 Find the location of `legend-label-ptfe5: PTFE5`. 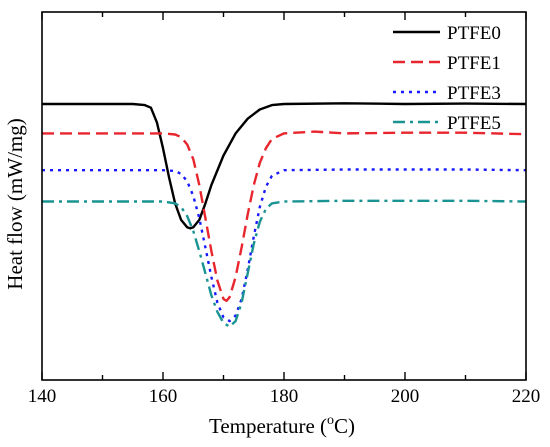

legend-label-ptfe5: PTFE5 is located at coordinates (474, 123).